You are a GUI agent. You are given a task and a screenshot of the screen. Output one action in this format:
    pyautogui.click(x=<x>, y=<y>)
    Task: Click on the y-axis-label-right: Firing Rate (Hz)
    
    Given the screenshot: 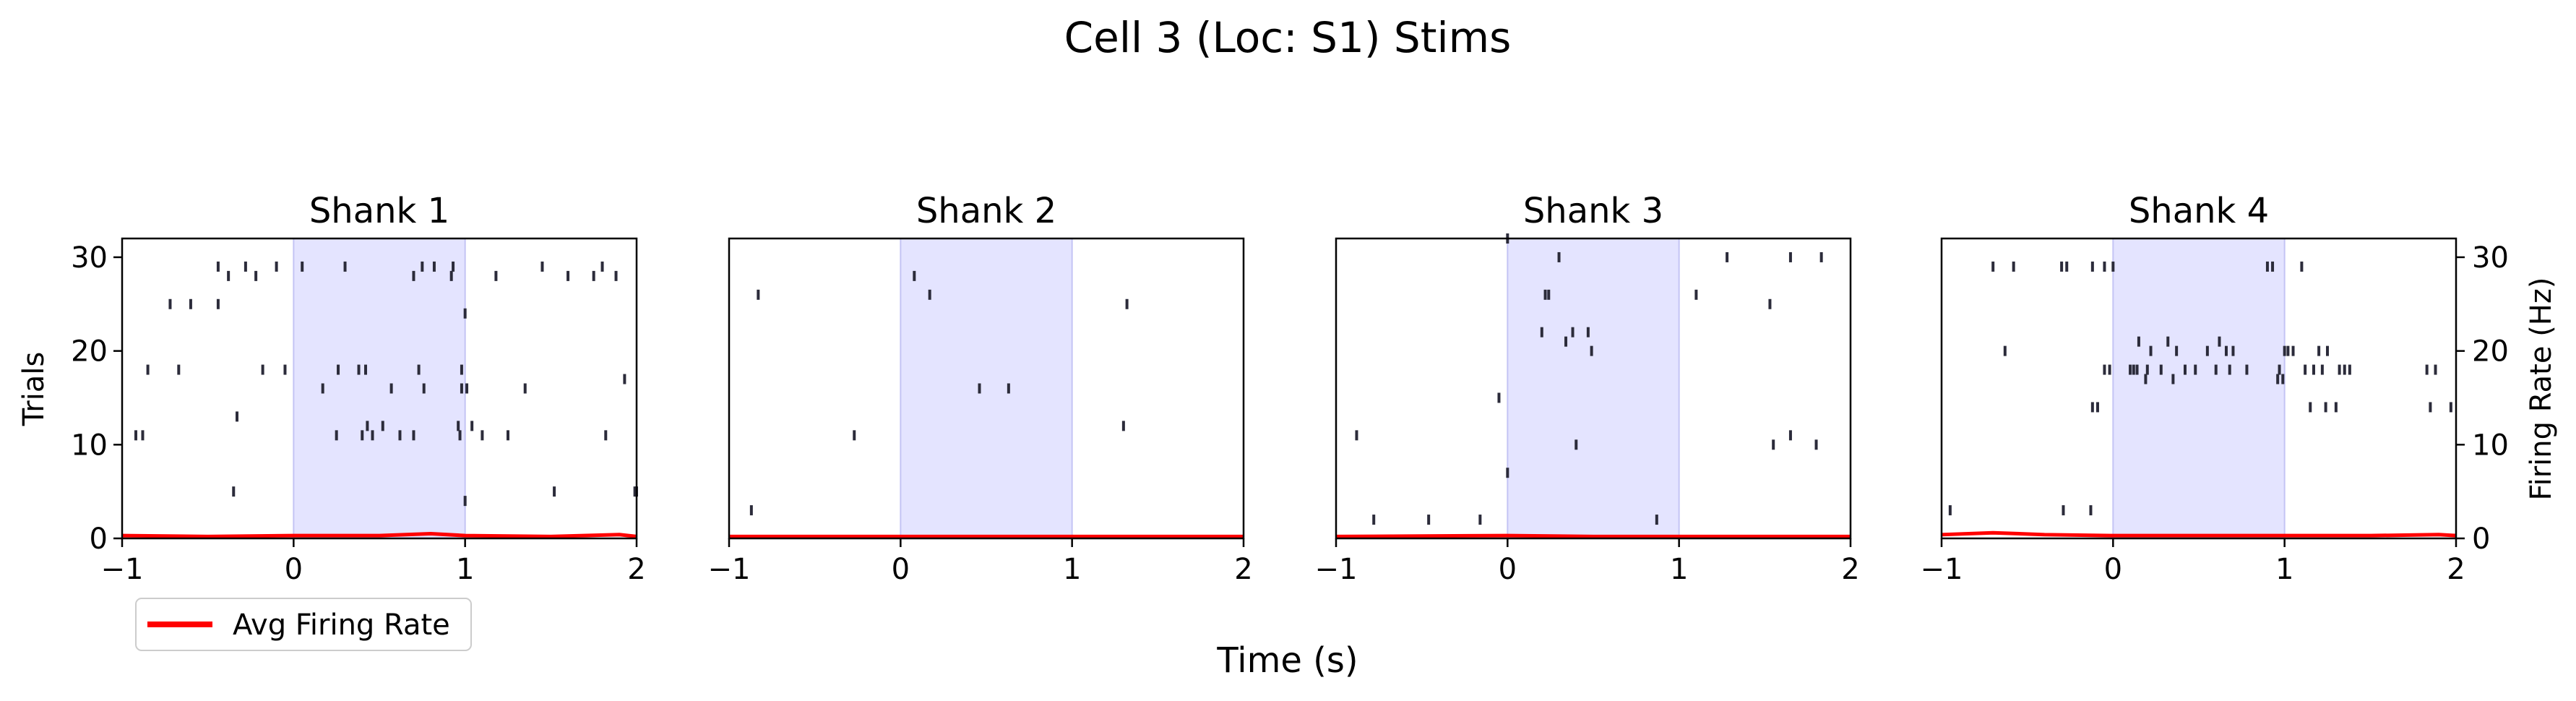 What is the action you would take?
    pyautogui.click(x=2541, y=389)
    